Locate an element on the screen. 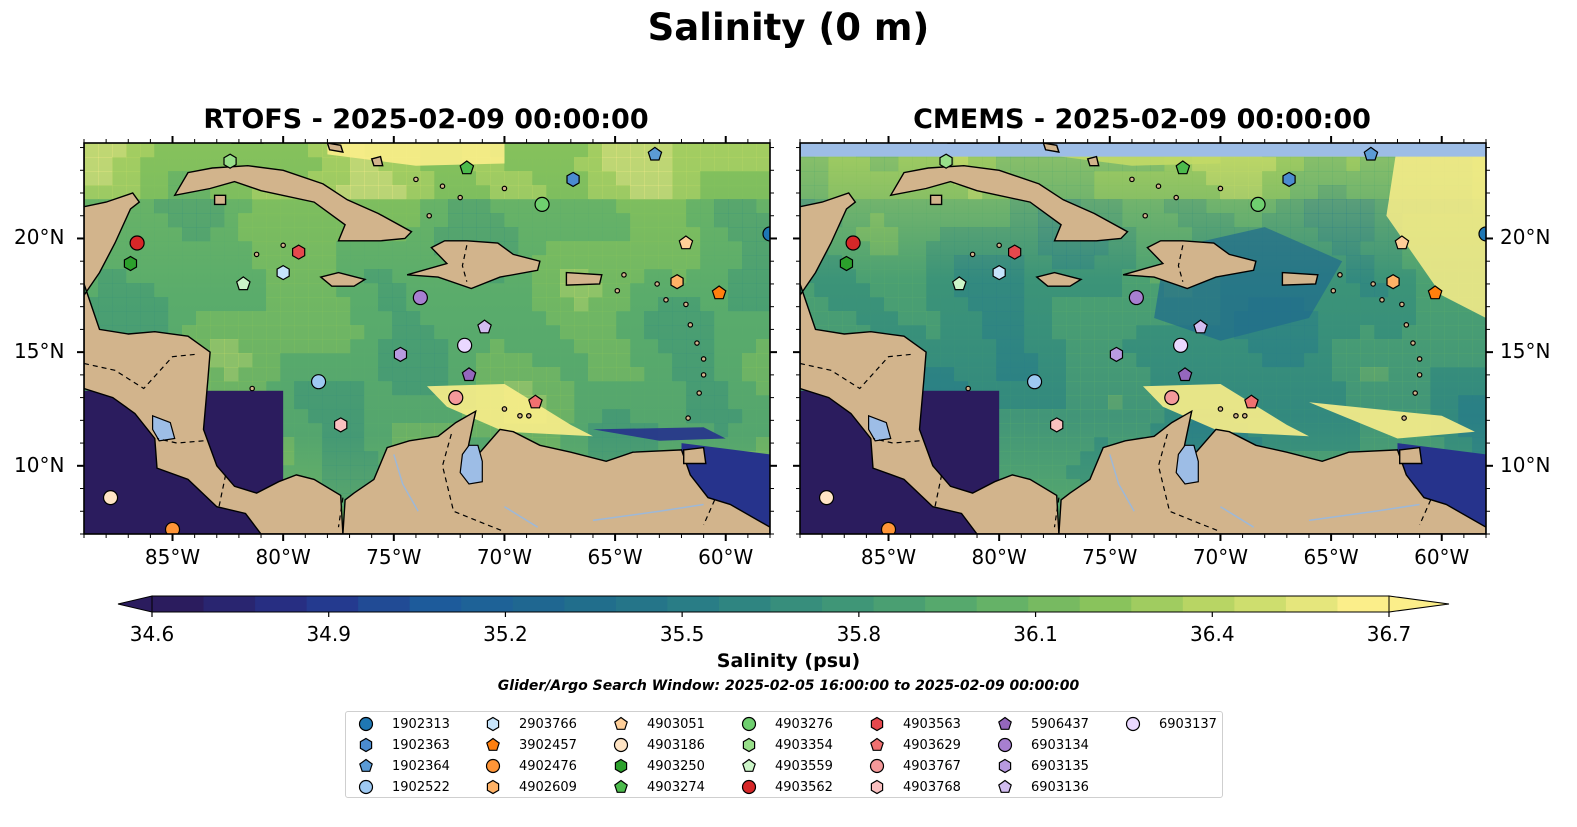 The image size is (1577, 827). legend-item: 4903250 is located at coordinates (658, 766).